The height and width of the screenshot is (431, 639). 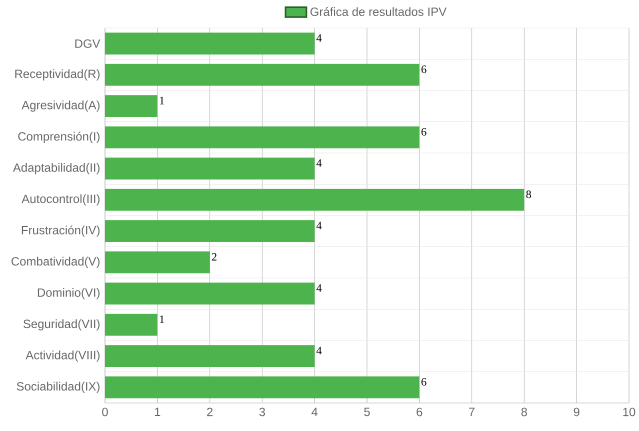 What do you see at coordinates (63, 356) in the screenshot?
I see `y-tick-label: Actividad(VIII)` at bounding box center [63, 356].